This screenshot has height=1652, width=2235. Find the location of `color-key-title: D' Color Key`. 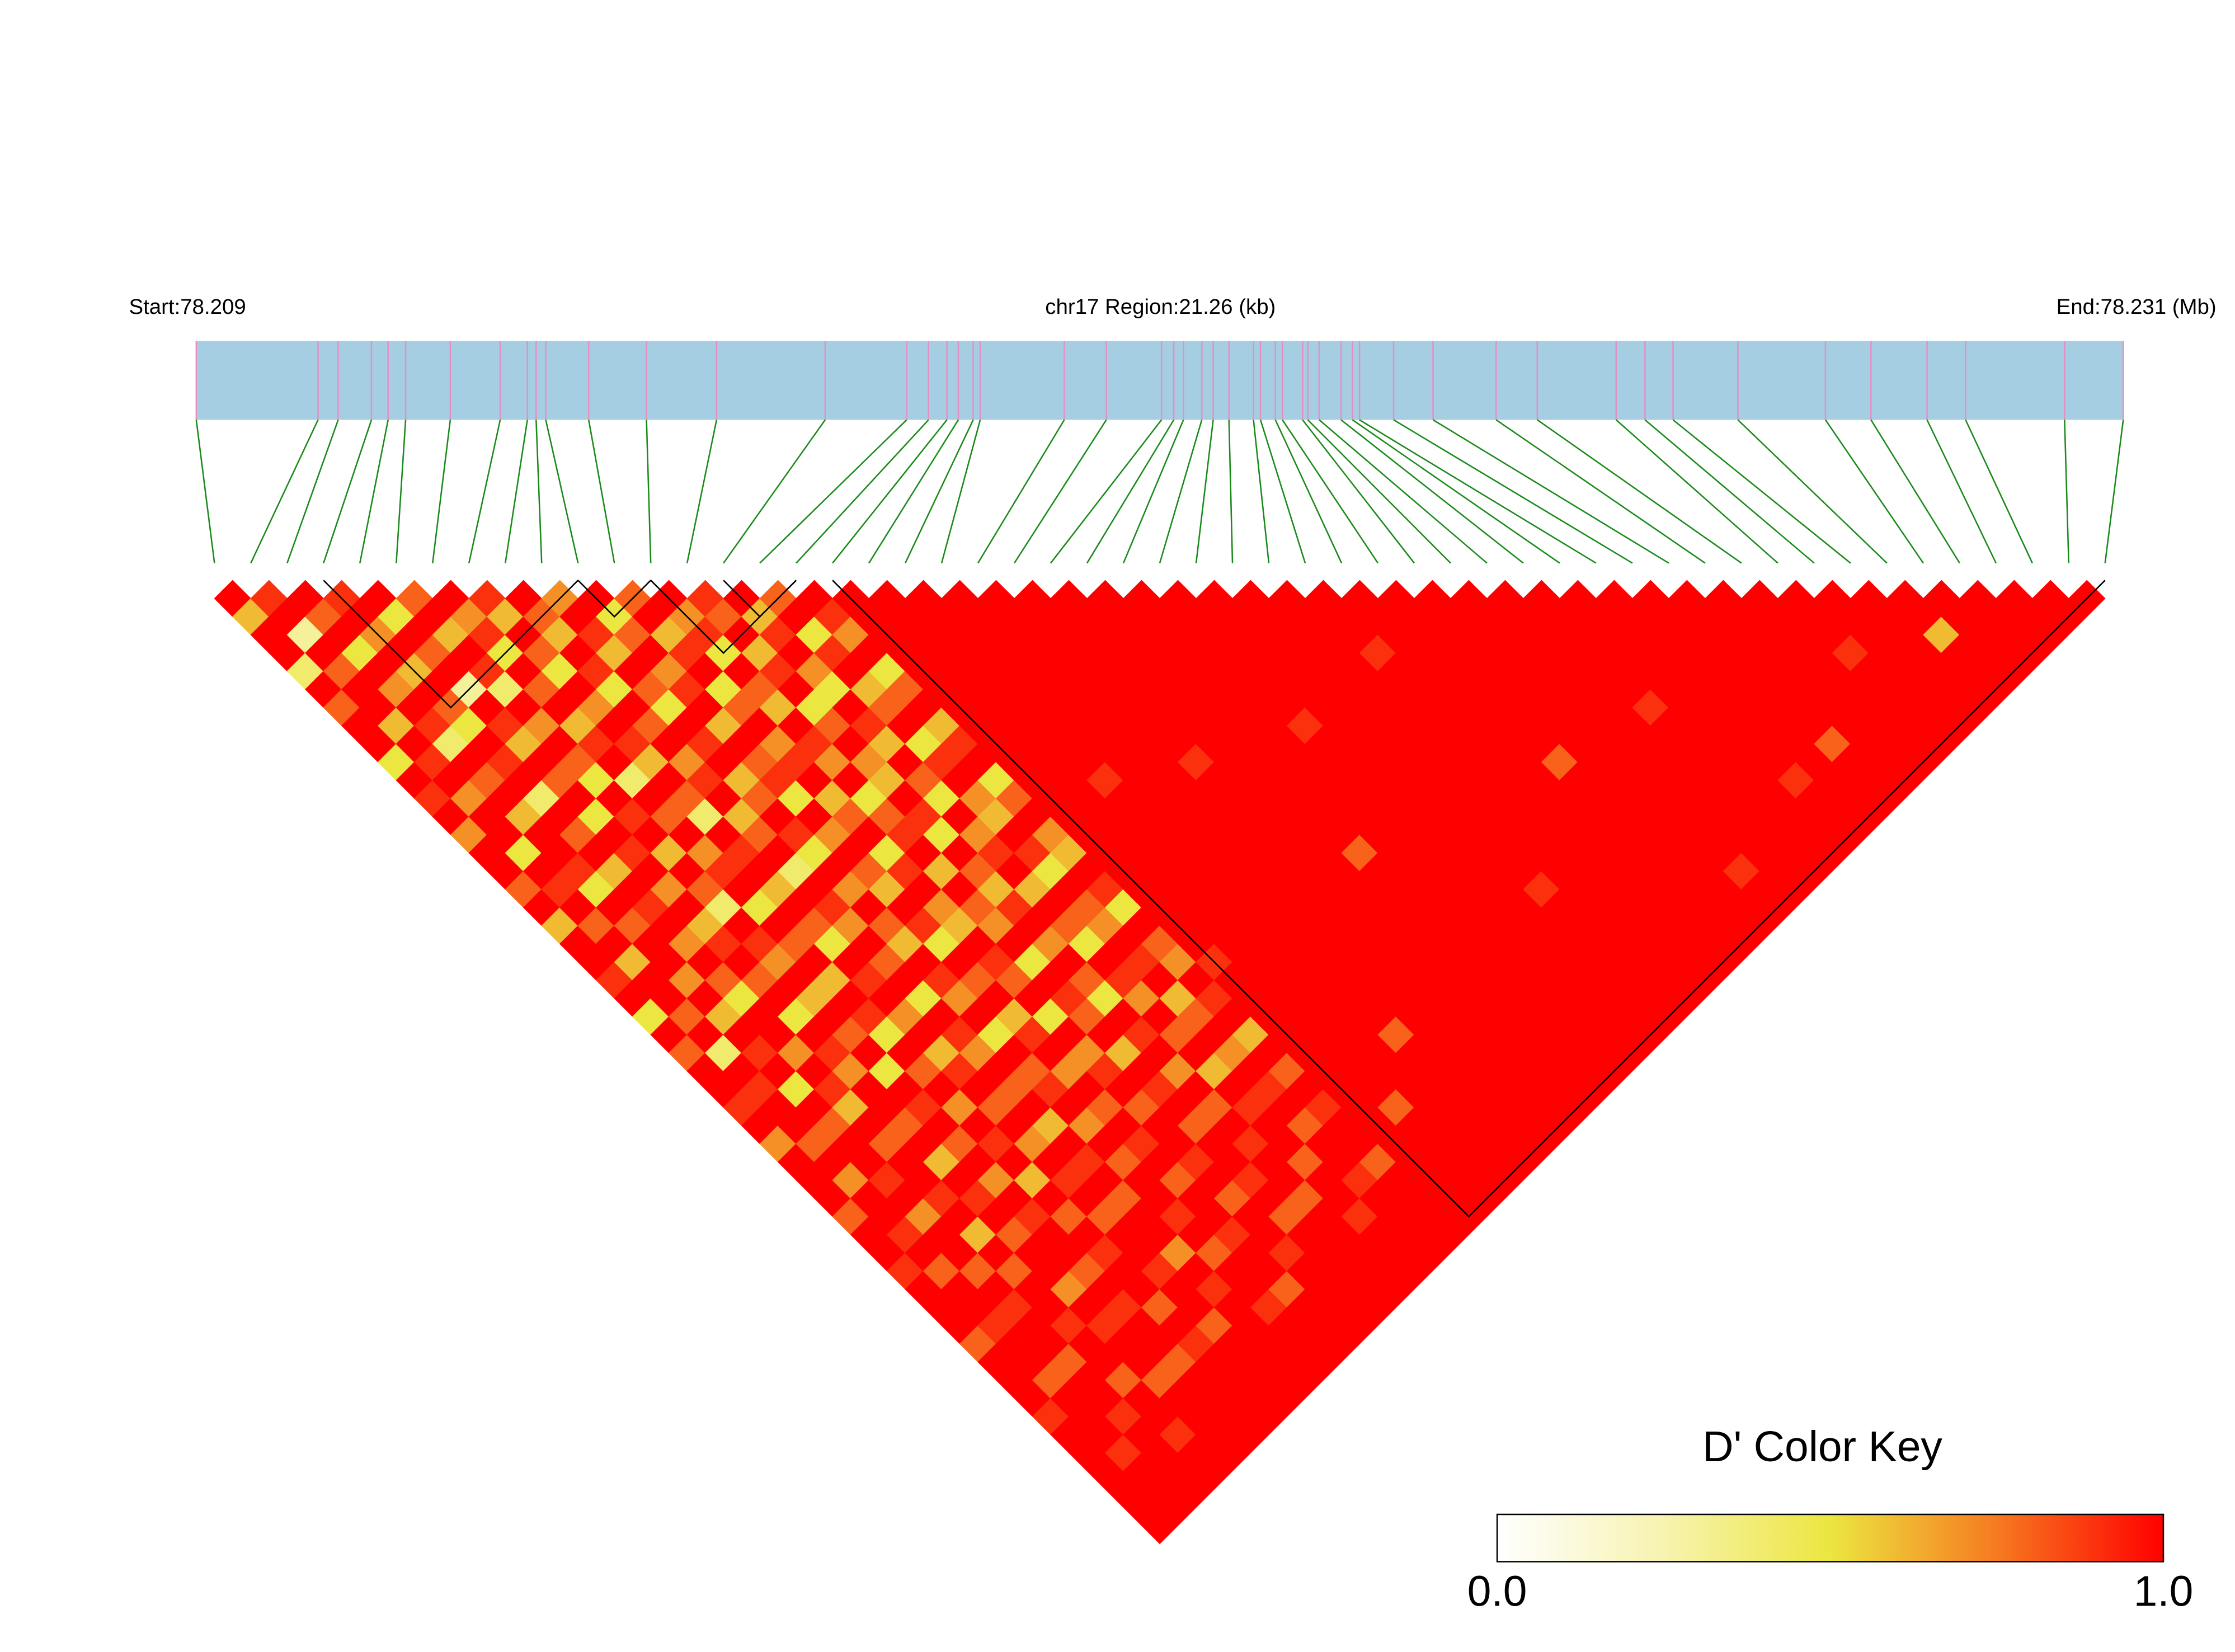

color-key-title: D' Color Key is located at coordinates (1822, 1447).